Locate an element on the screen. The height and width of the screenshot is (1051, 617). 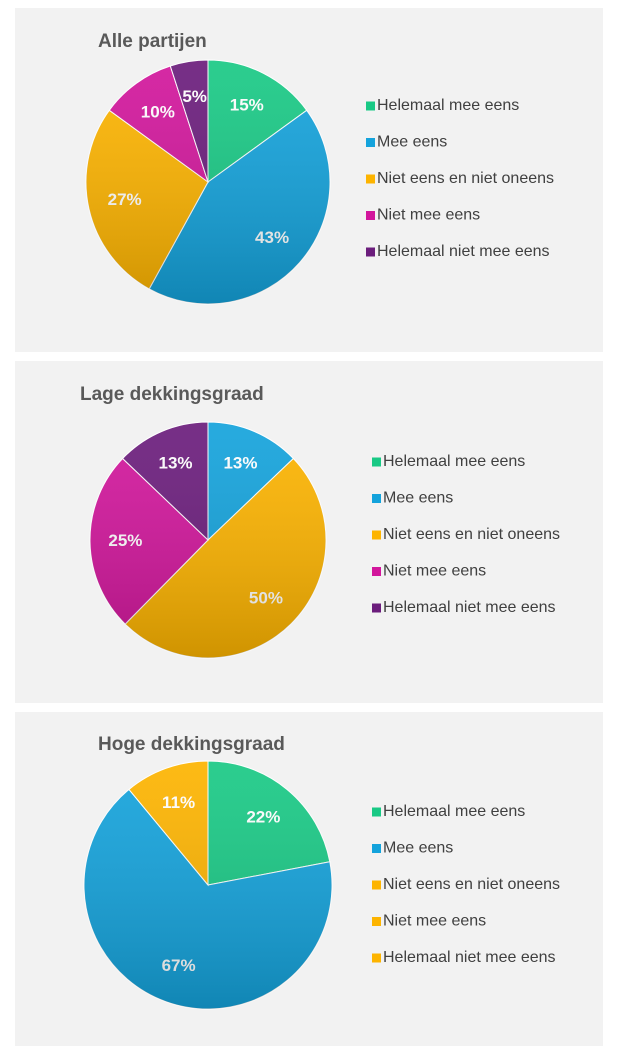
chart-title: Alle partijen is located at coordinates (152, 41).